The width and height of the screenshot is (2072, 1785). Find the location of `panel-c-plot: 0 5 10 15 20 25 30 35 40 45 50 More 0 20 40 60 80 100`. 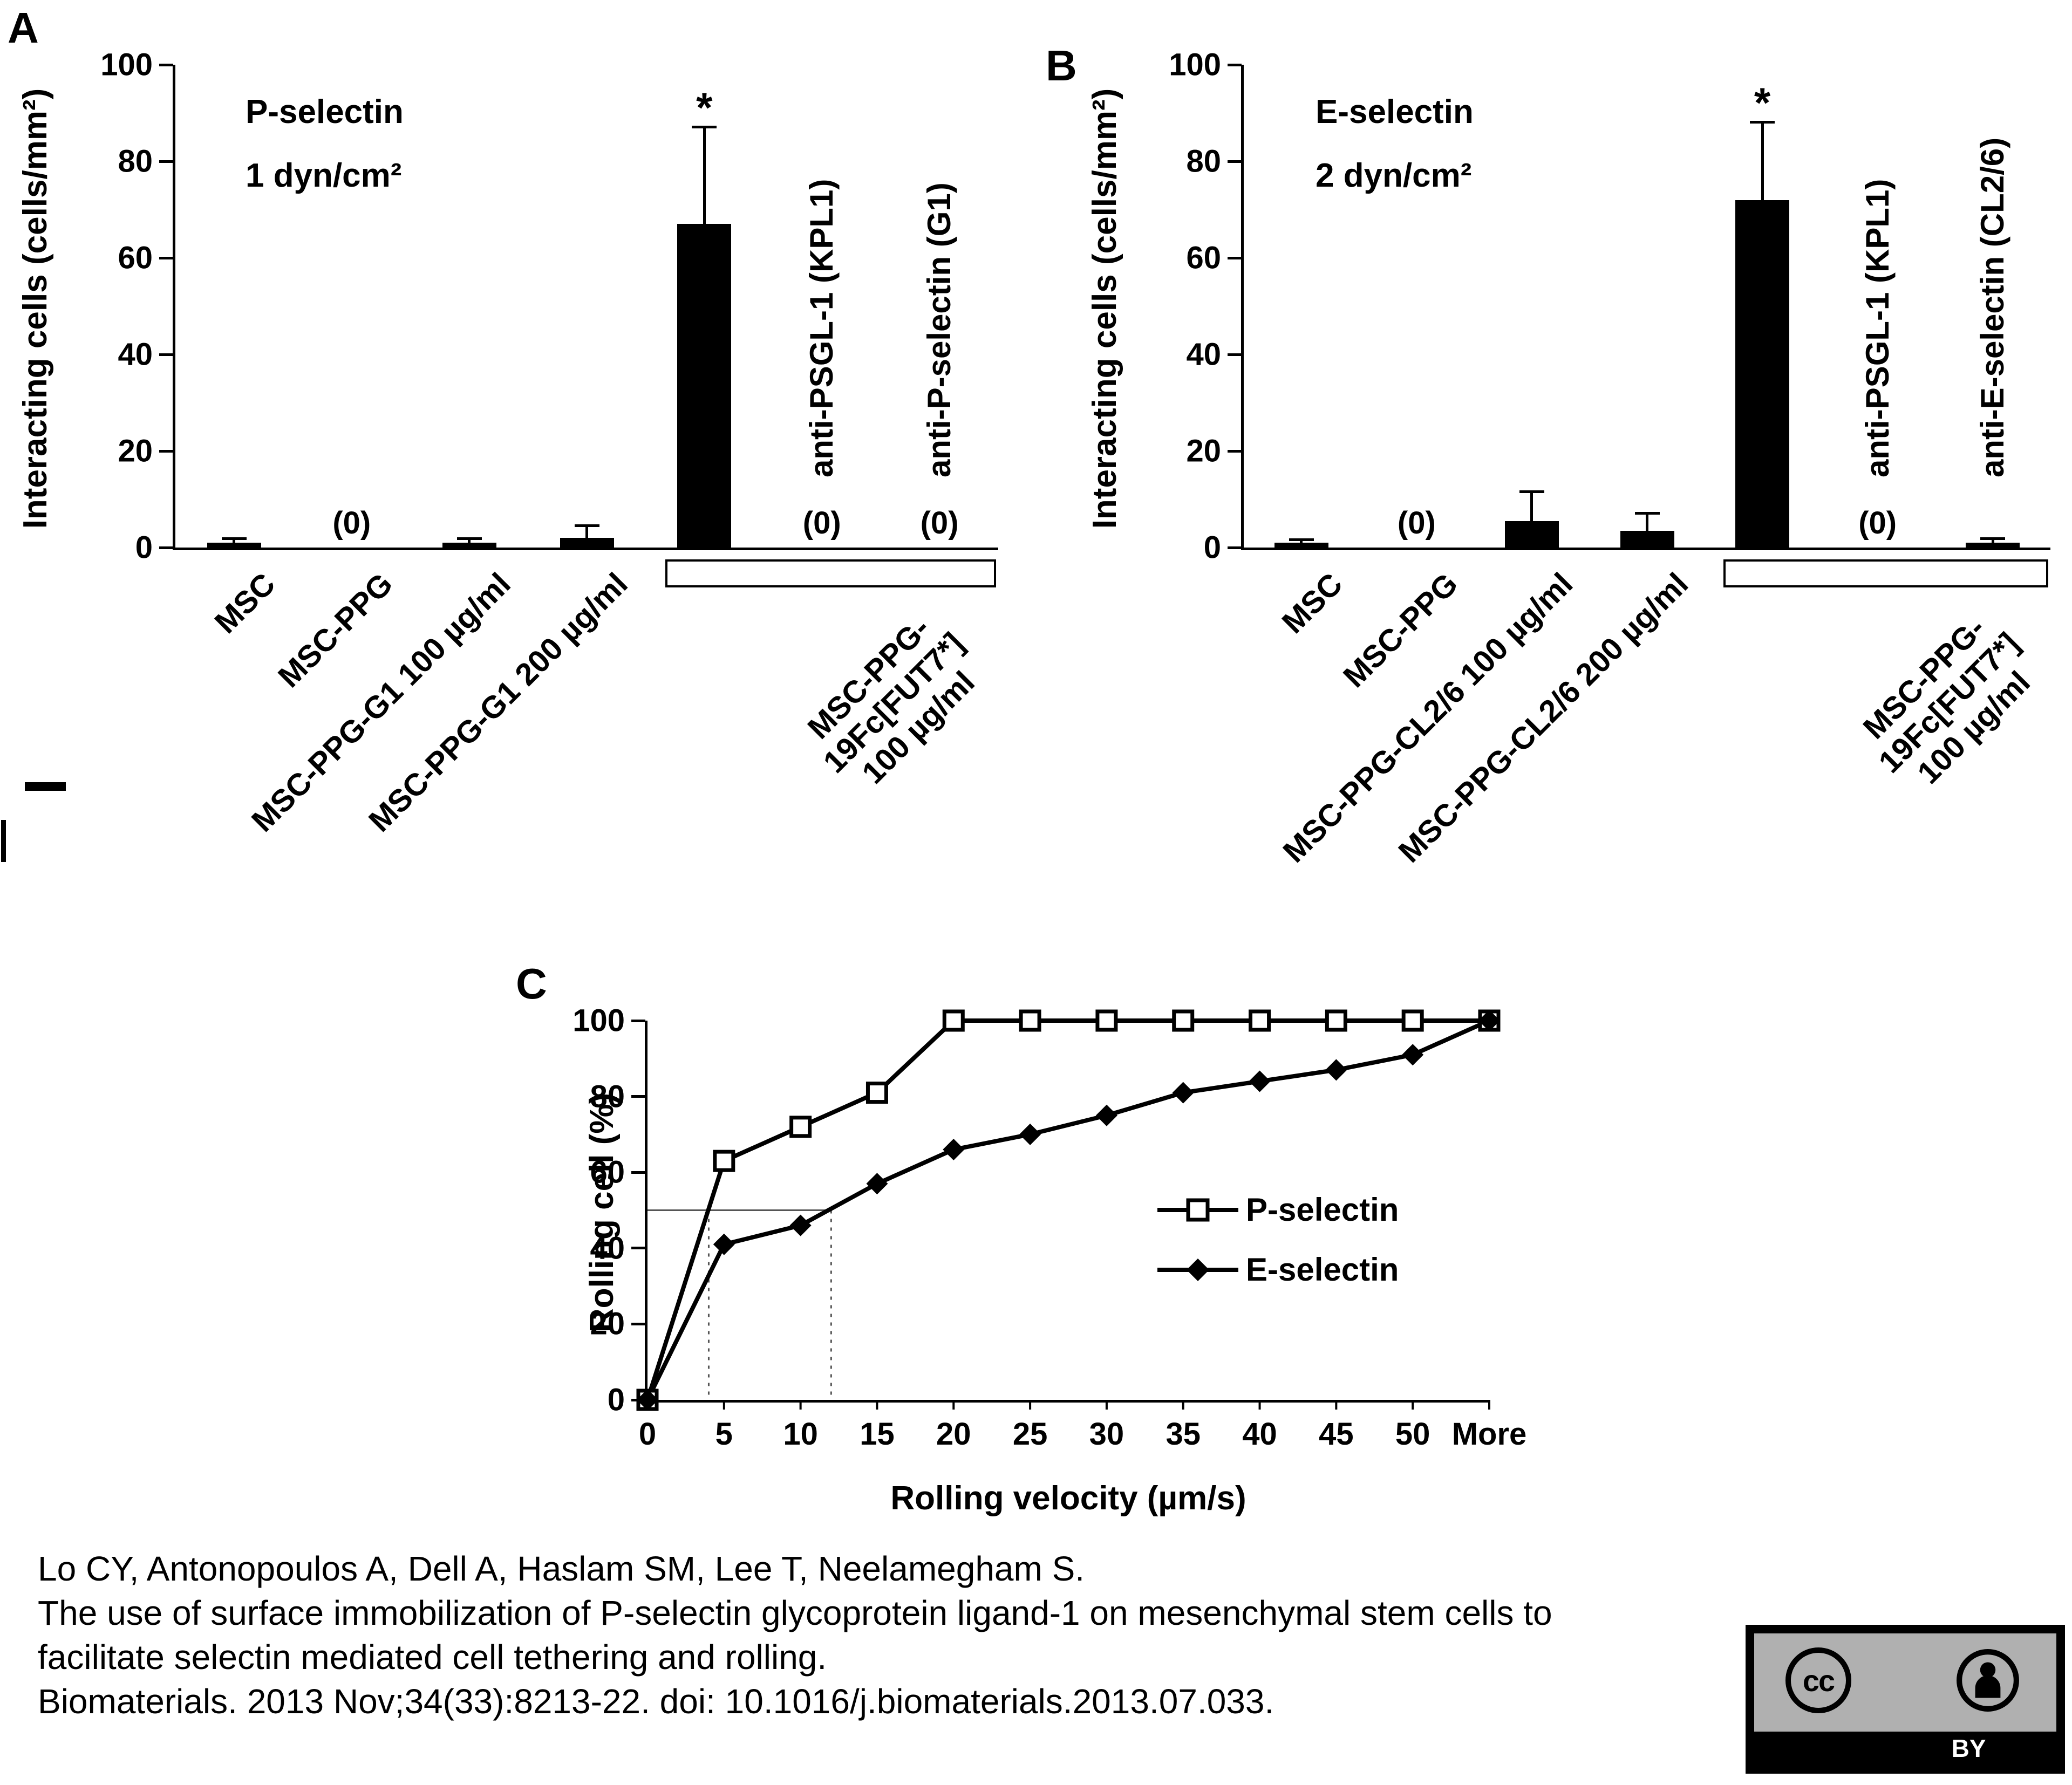

panel-c-plot: 0 5 10 15 20 25 30 35 40 45 50 More 0 20 40 60 80 100 is located at coordinates (1049, 1227).